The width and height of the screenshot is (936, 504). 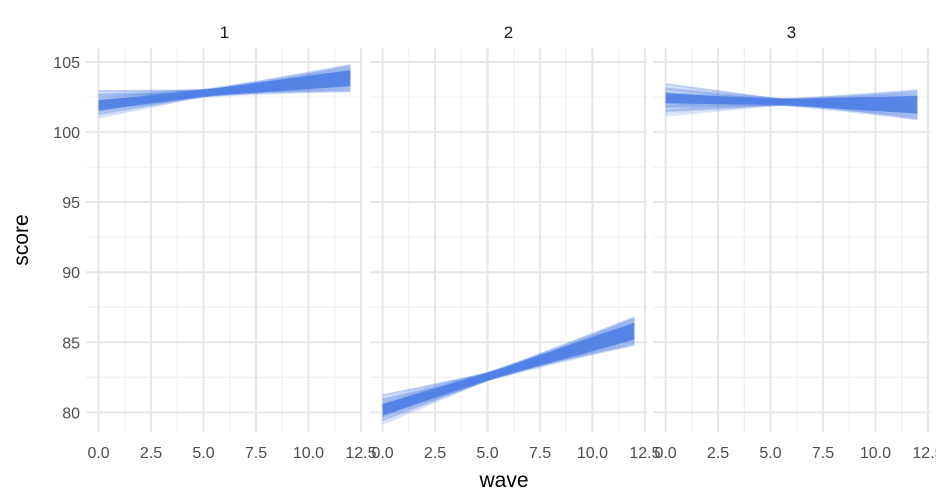 I want to click on y-tick-label: 105, so click(x=66, y=63).